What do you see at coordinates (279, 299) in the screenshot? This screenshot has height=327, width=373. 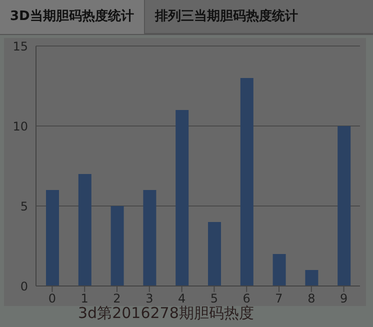 I see `x-tick-label: 7` at bounding box center [279, 299].